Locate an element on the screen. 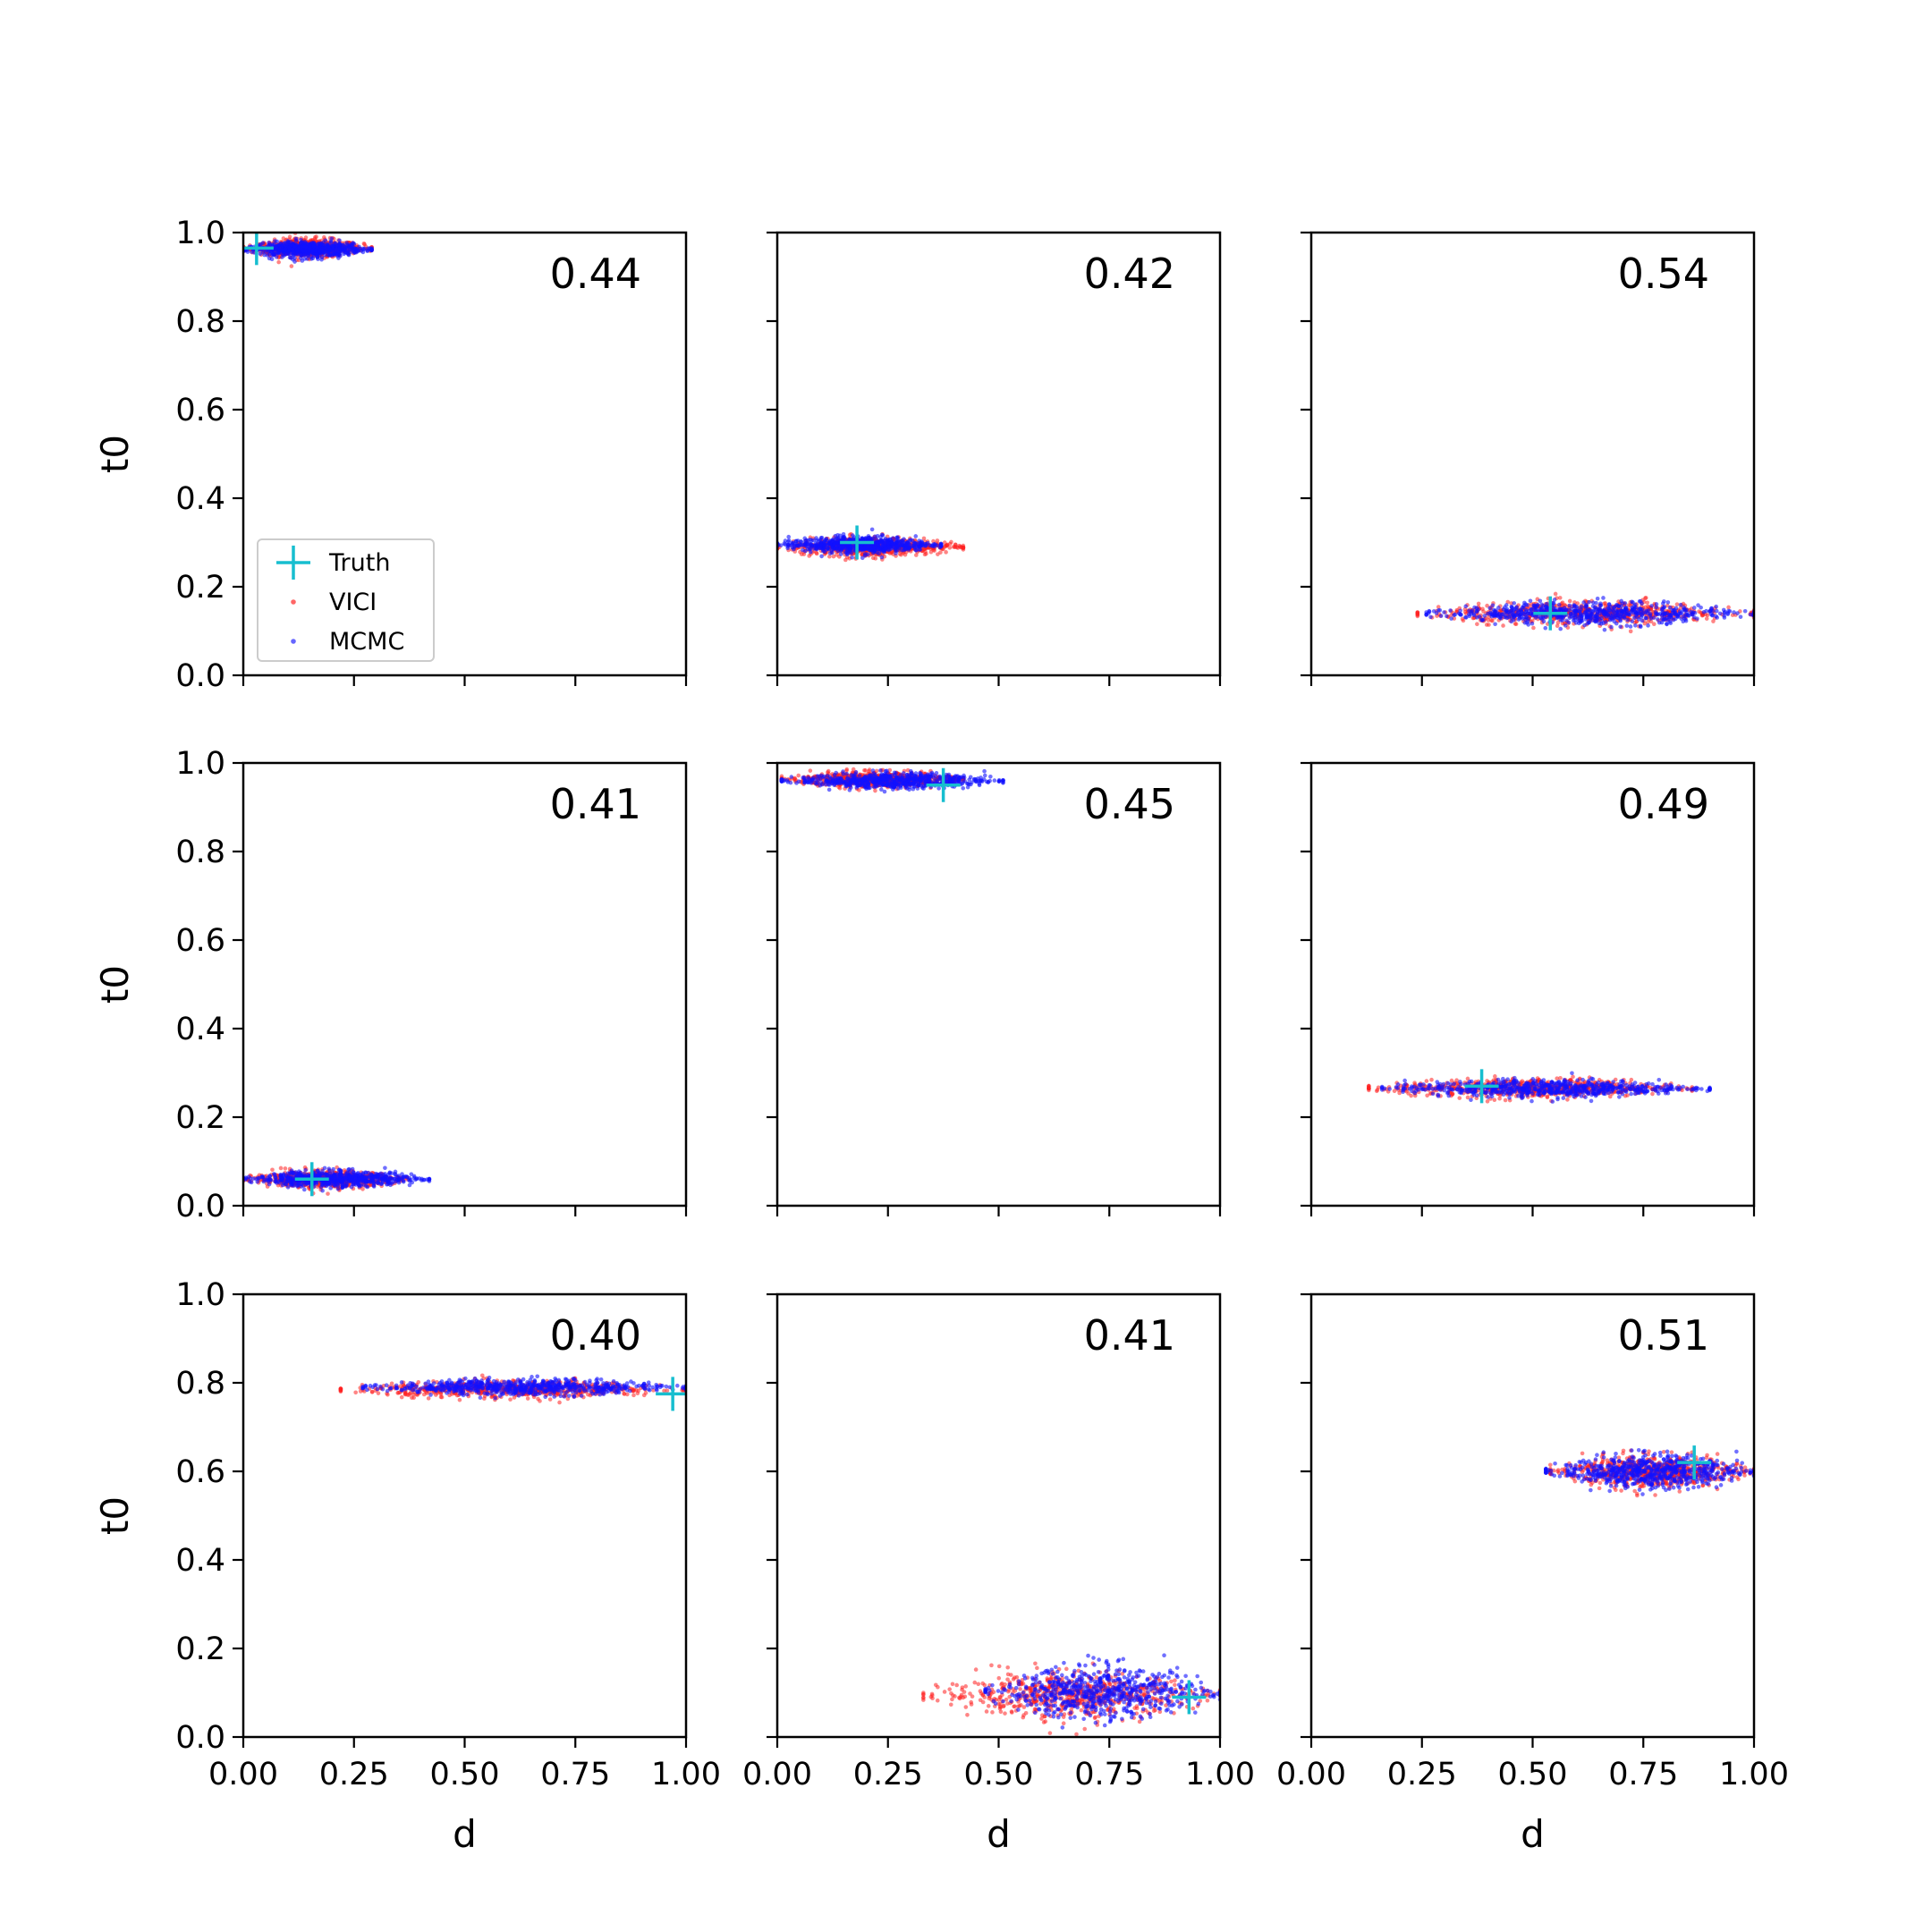 The width and height of the screenshot is (1932, 1932). y-tick-label: 0.2 is located at coordinates (200, 588).